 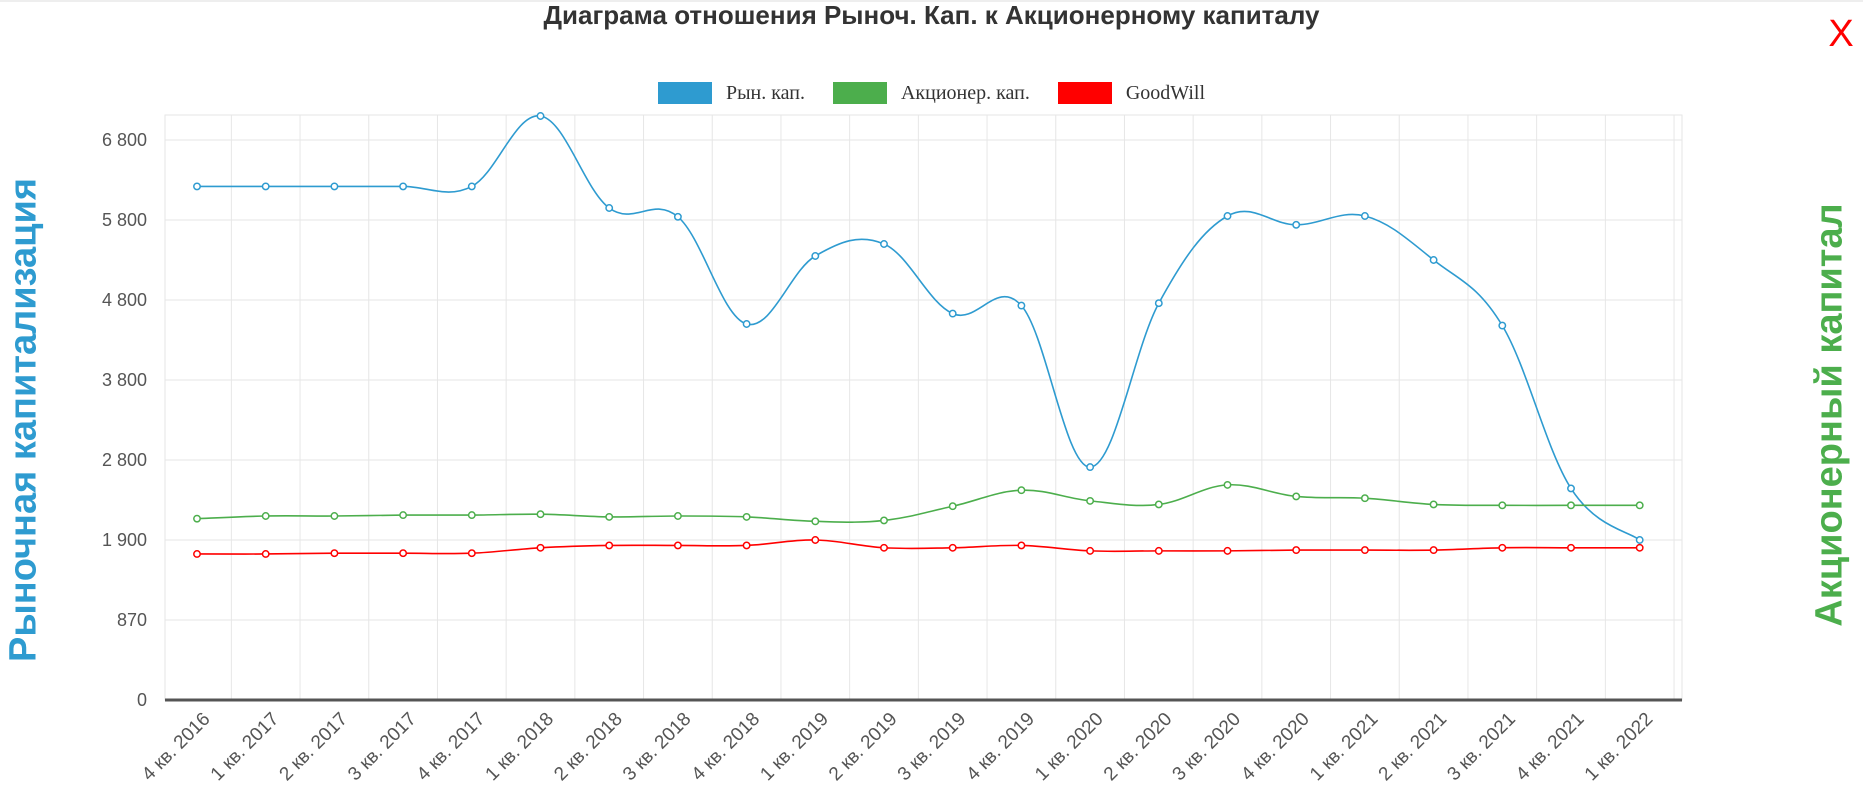 What do you see at coordinates (965, 92) in the screenshot?
I see `legend-label-equity: Акционер. кап.` at bounding box center [965, 92].